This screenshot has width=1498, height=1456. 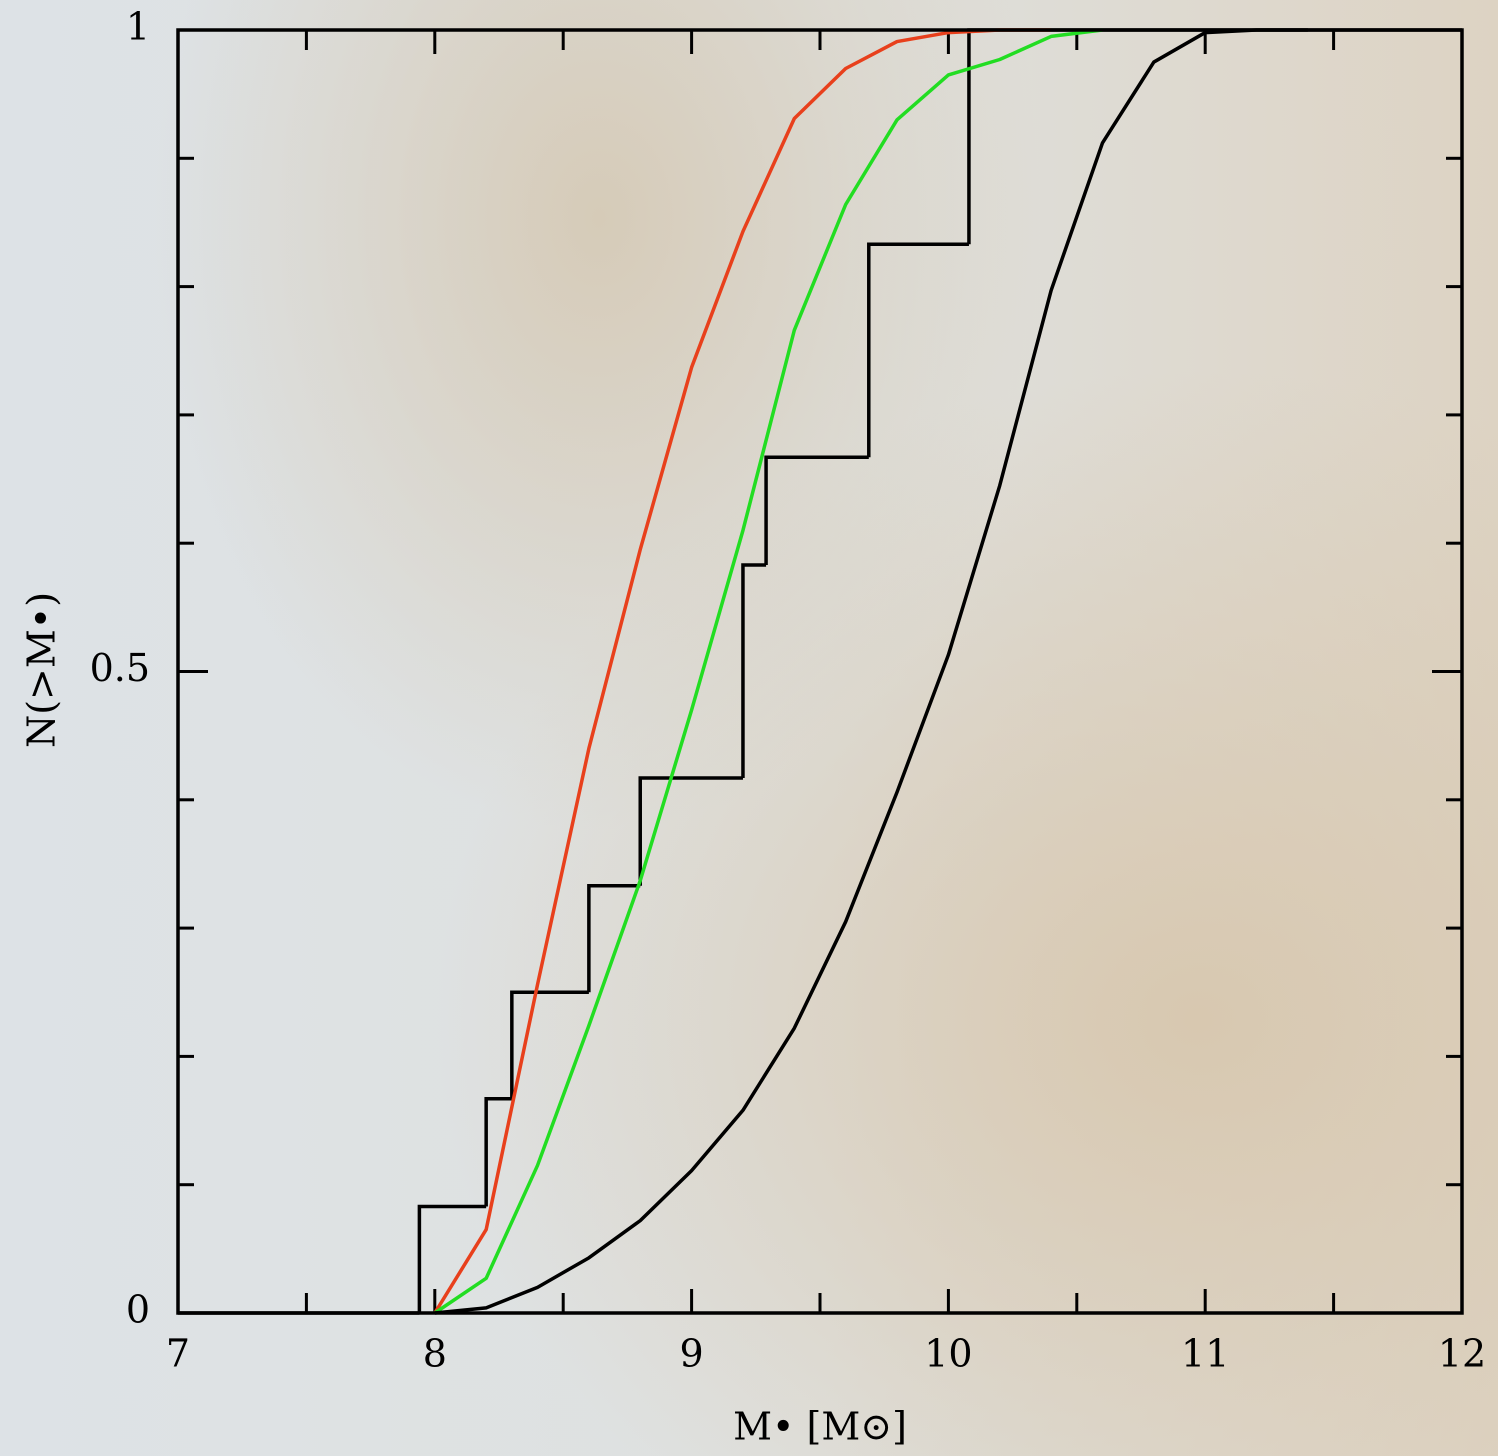 I want to click on y-tick-label: 0.5, so click(x=120, y=668).